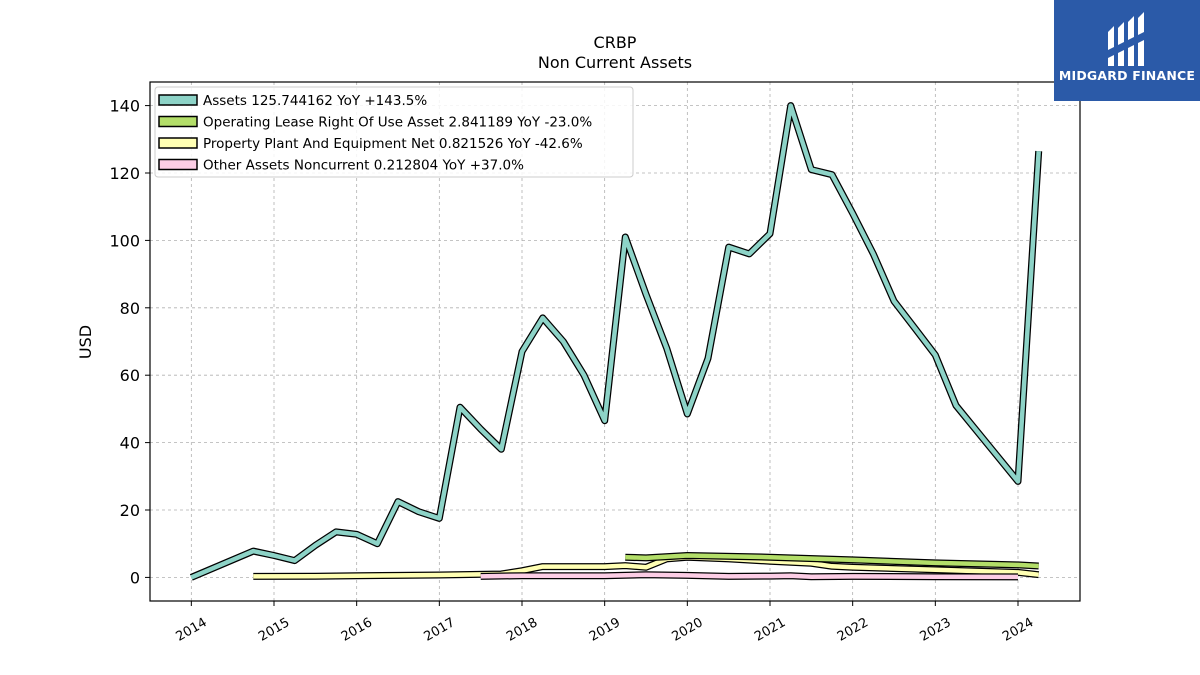 The height and width of the screenshot is (675, 1200). Describe the element at coordinates (770, 630) in the screenshot. I see `x-tick-label: 2021` at that location.